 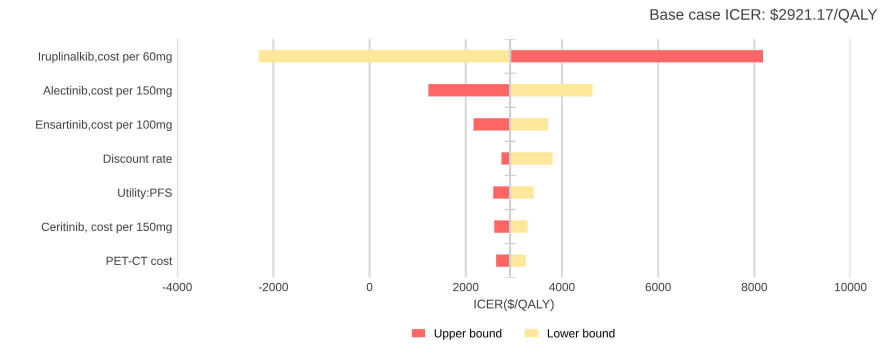 What do you see at coordinates (104, 126) in the screenshot?
I see `y-tick-label: Ensartinib,cost per 100mg` at bounding box center [104, 126].